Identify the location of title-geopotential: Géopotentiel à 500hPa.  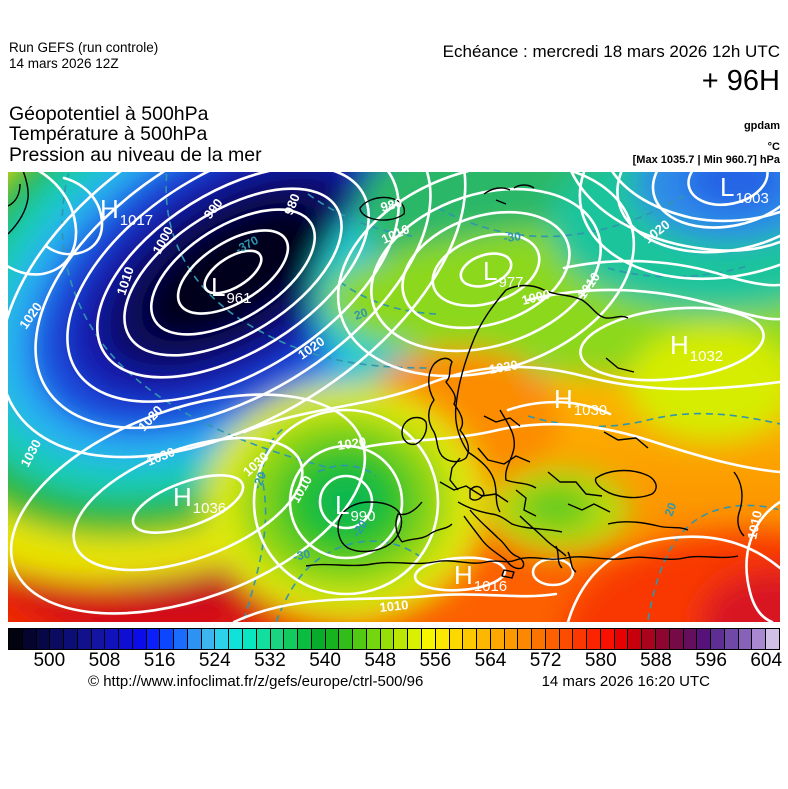
(109, 114).